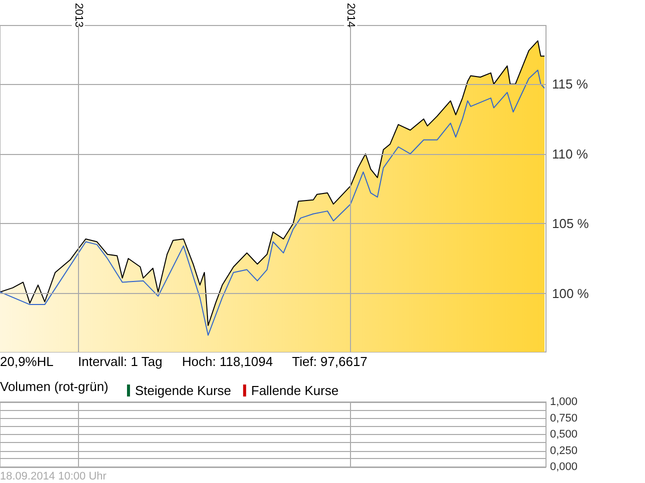 The width and height of the screenshot is (645, 483). I want to click on legend-title: Volumen (rot-grün), so click(54, 386).